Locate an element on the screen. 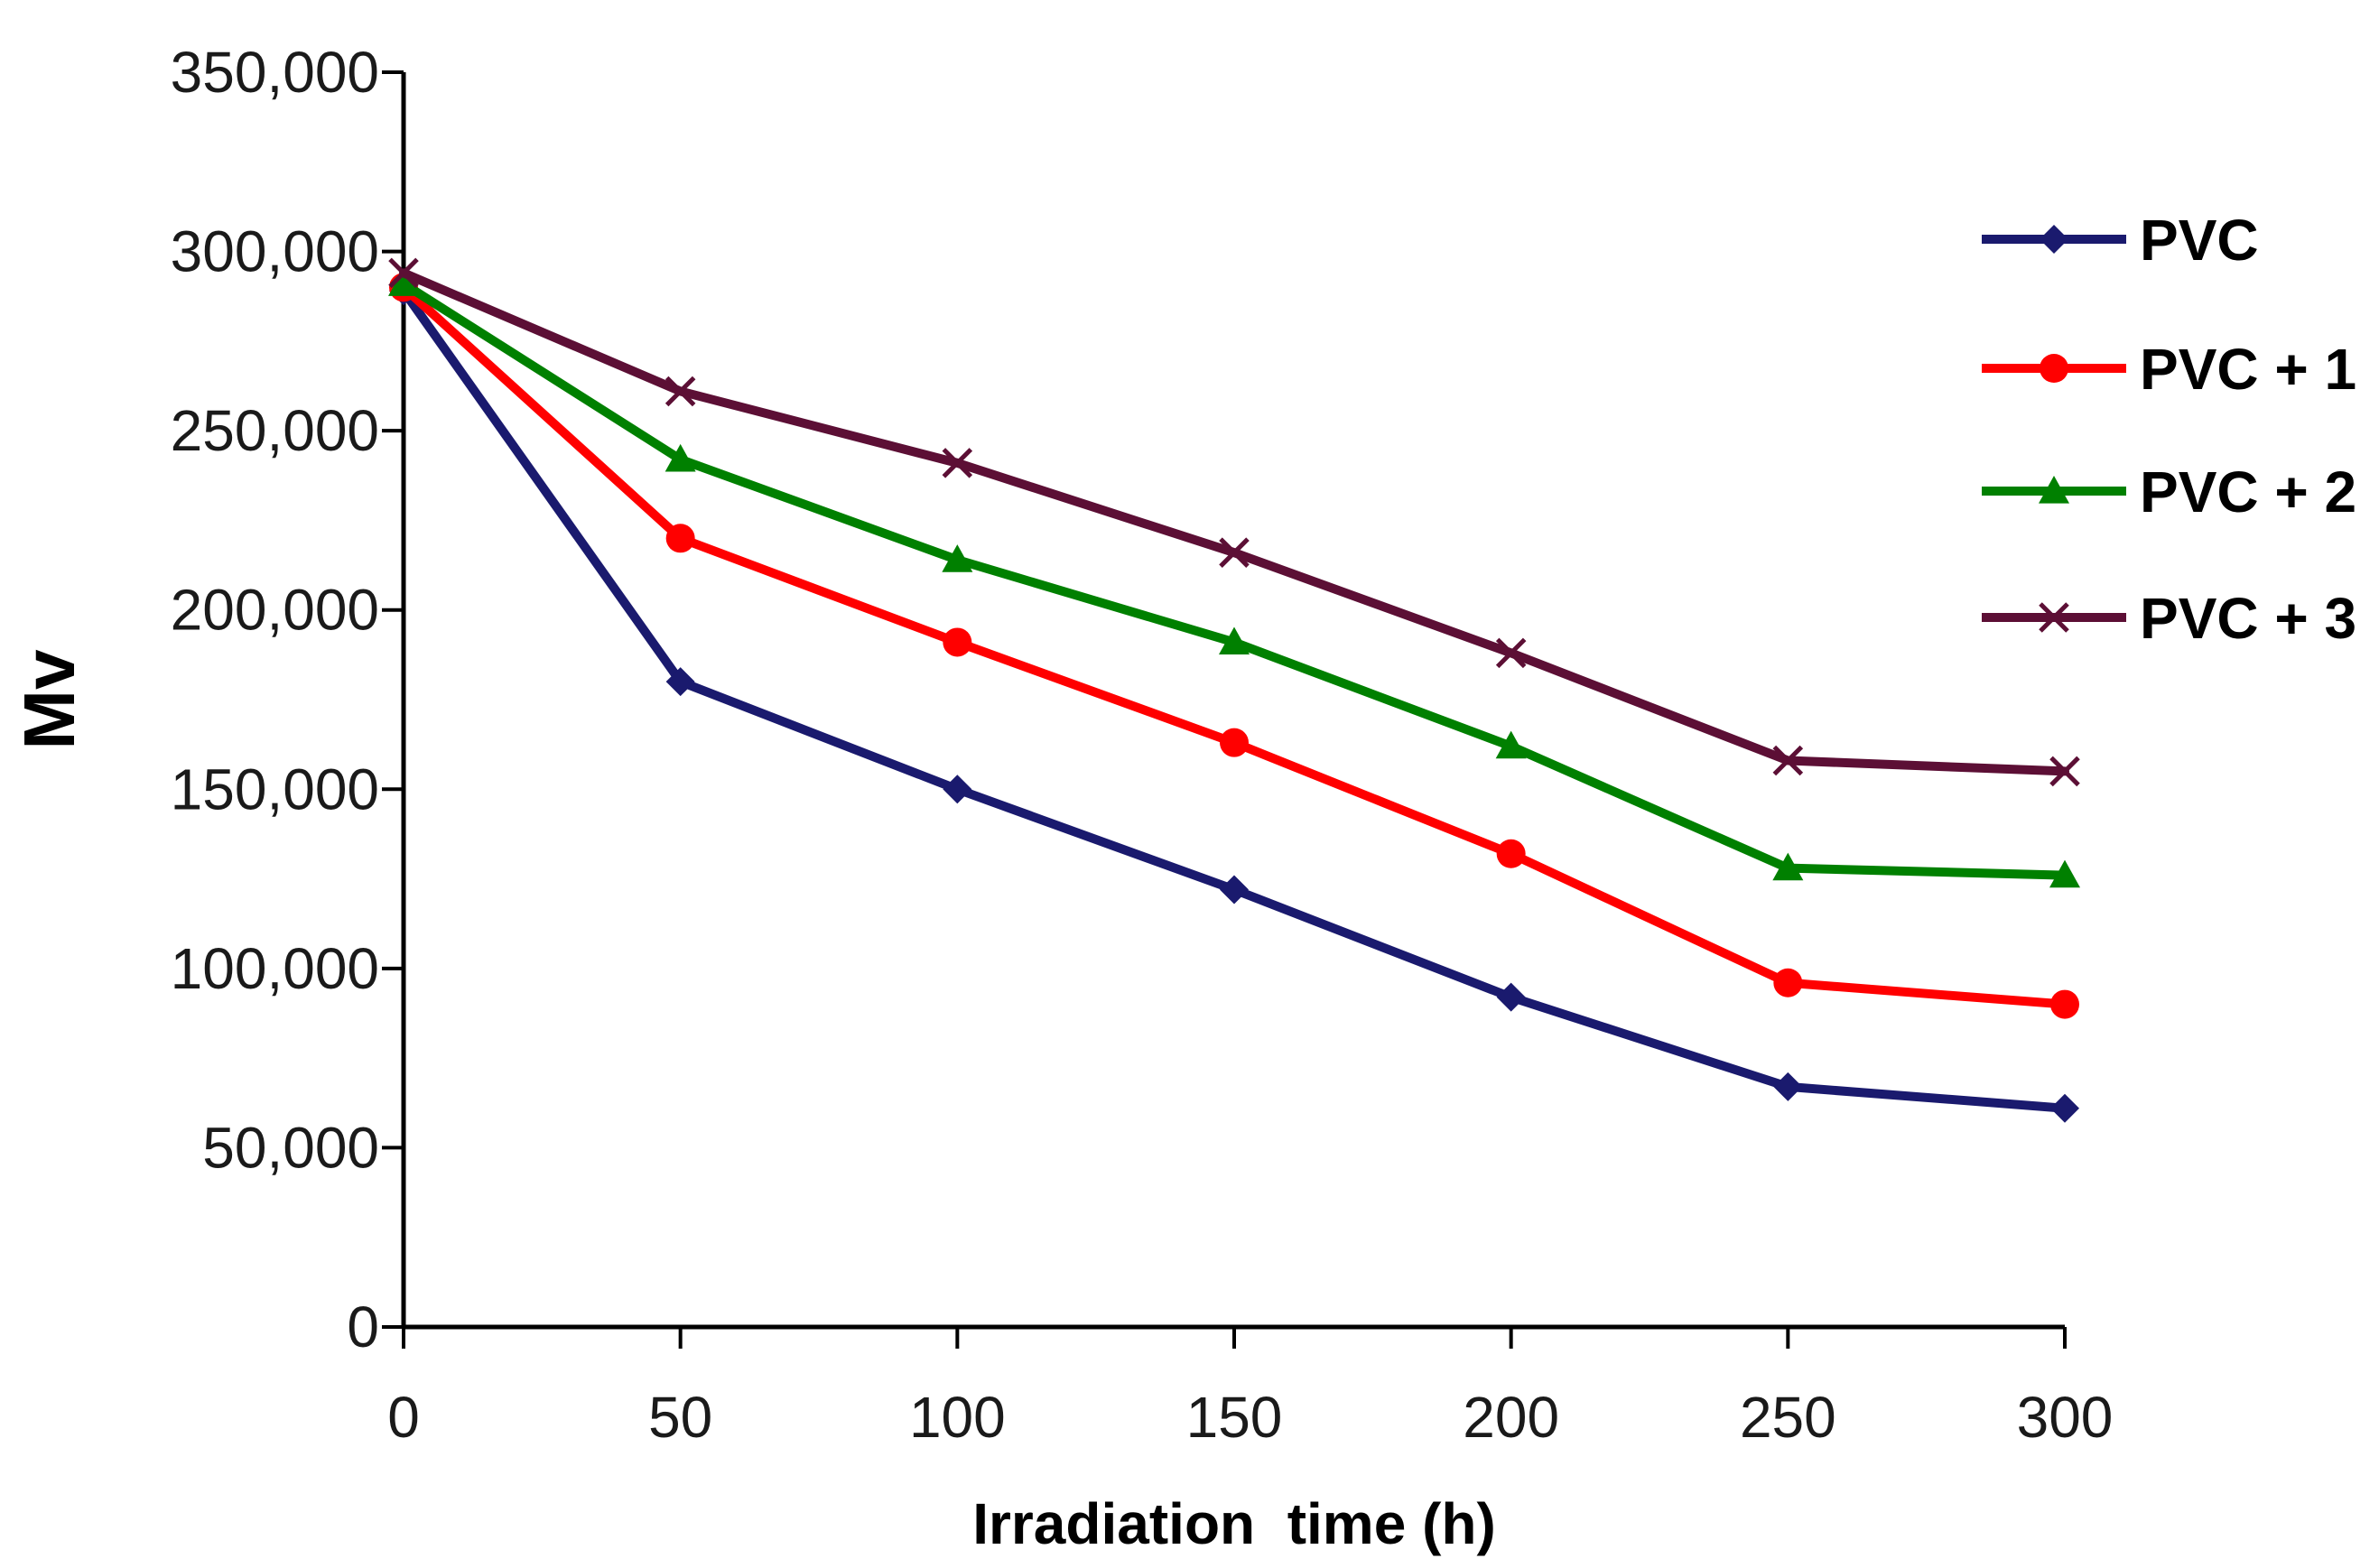 This screenshot has width=2379, height=1568. legend-item: PVC + 2 is located at coordinates (2169, 491).